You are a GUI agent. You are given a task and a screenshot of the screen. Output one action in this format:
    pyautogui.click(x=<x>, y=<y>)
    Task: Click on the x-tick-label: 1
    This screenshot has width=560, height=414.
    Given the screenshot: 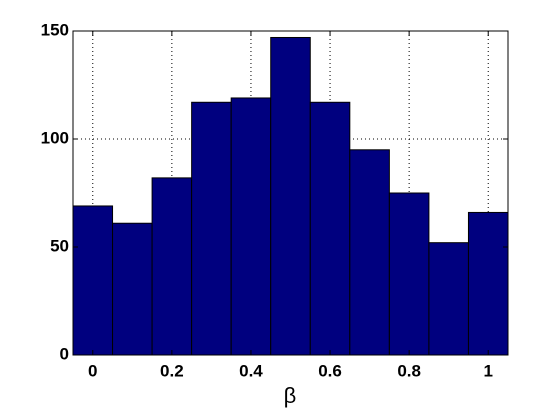 What is the action you would take?
    pyautogui.click(x=487, y=370)
    